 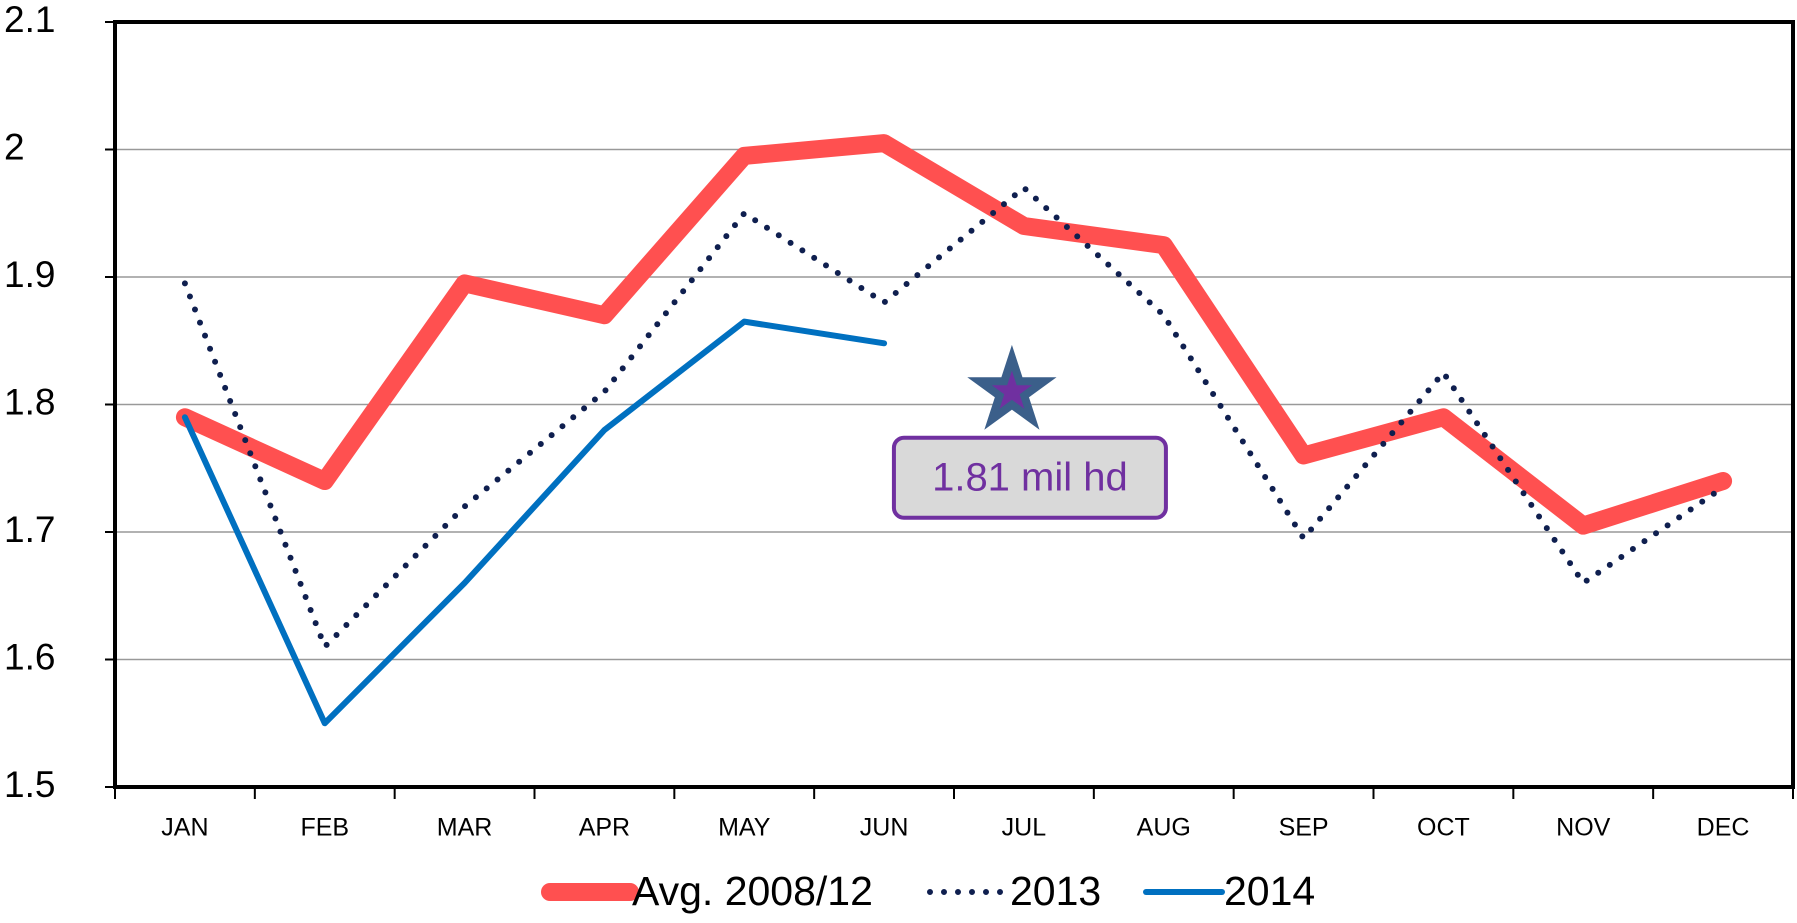 I want to click on x-tick-label: JUN, so click(x=884, y=828).